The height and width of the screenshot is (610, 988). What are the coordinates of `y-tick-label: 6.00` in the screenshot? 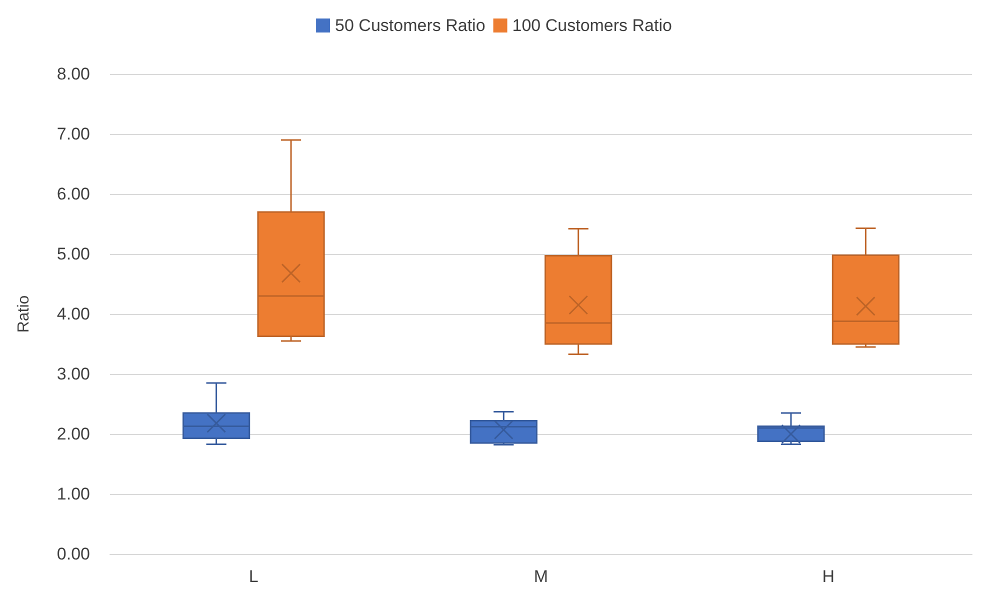 It's located at (73, 194).